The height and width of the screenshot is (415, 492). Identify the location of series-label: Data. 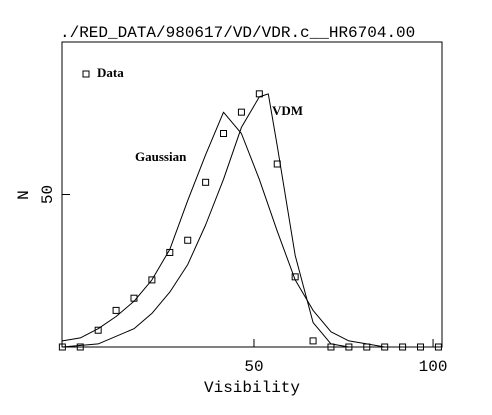
(110, 72).